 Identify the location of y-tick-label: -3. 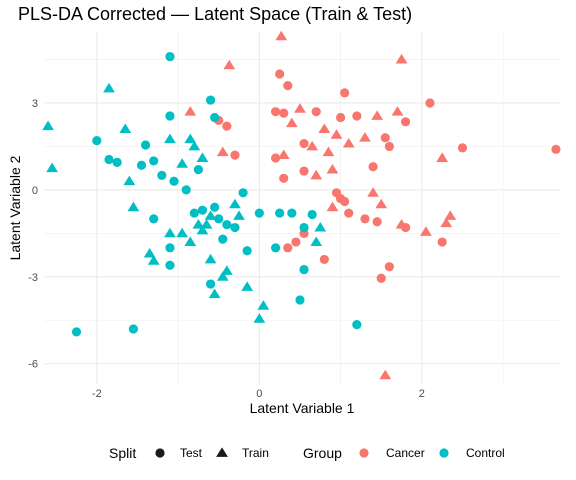
(33, 278).